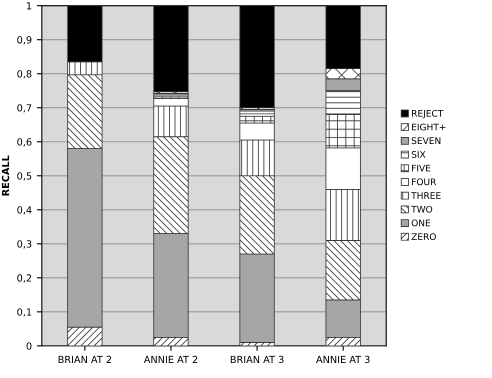  What do you see at coordinates (24, 142) in the screenshot?
I see `y-tick-label: 0,6` at bounding box center [24, 142].